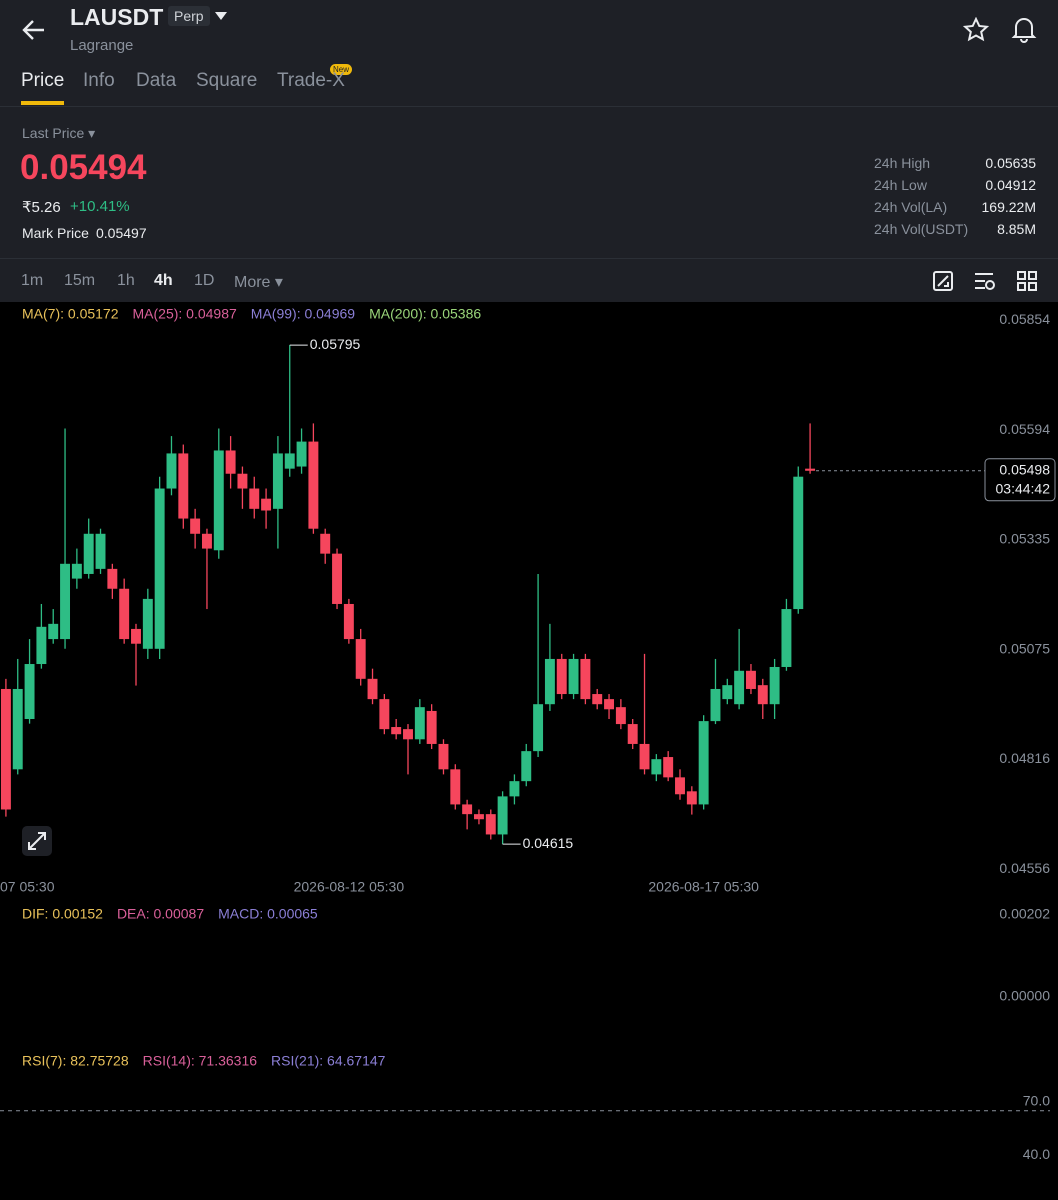 The width and height of the screenshot is (1058, 1200). Describe the element at coordinates (1023, 488) in the screenshot. I see `countdown: 03:44:42` at that location.